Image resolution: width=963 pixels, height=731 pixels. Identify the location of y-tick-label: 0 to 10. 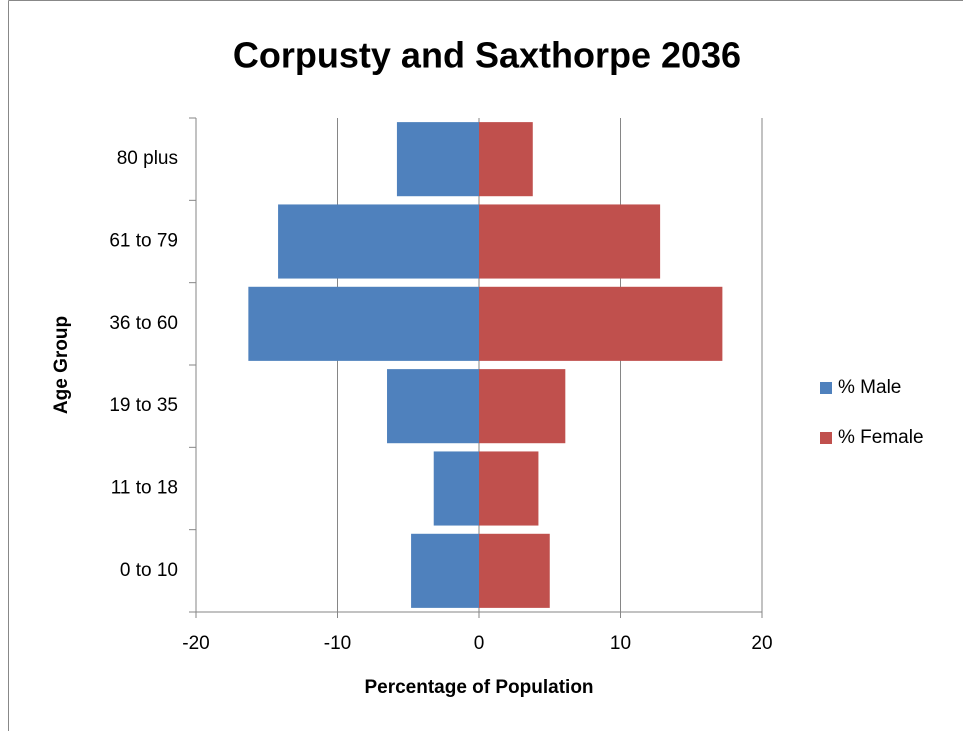
(149, 570).